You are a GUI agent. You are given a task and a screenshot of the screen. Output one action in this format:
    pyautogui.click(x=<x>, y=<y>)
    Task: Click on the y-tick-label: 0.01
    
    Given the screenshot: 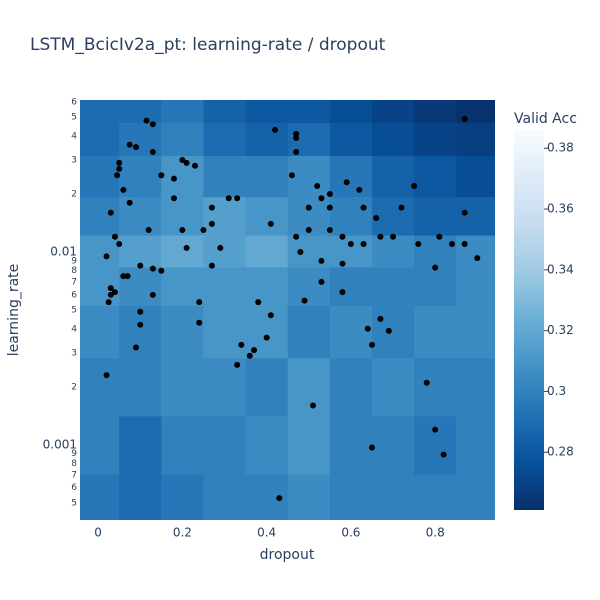 What is the action you would take?
    pyautogui.click(x=63, y=252)
    